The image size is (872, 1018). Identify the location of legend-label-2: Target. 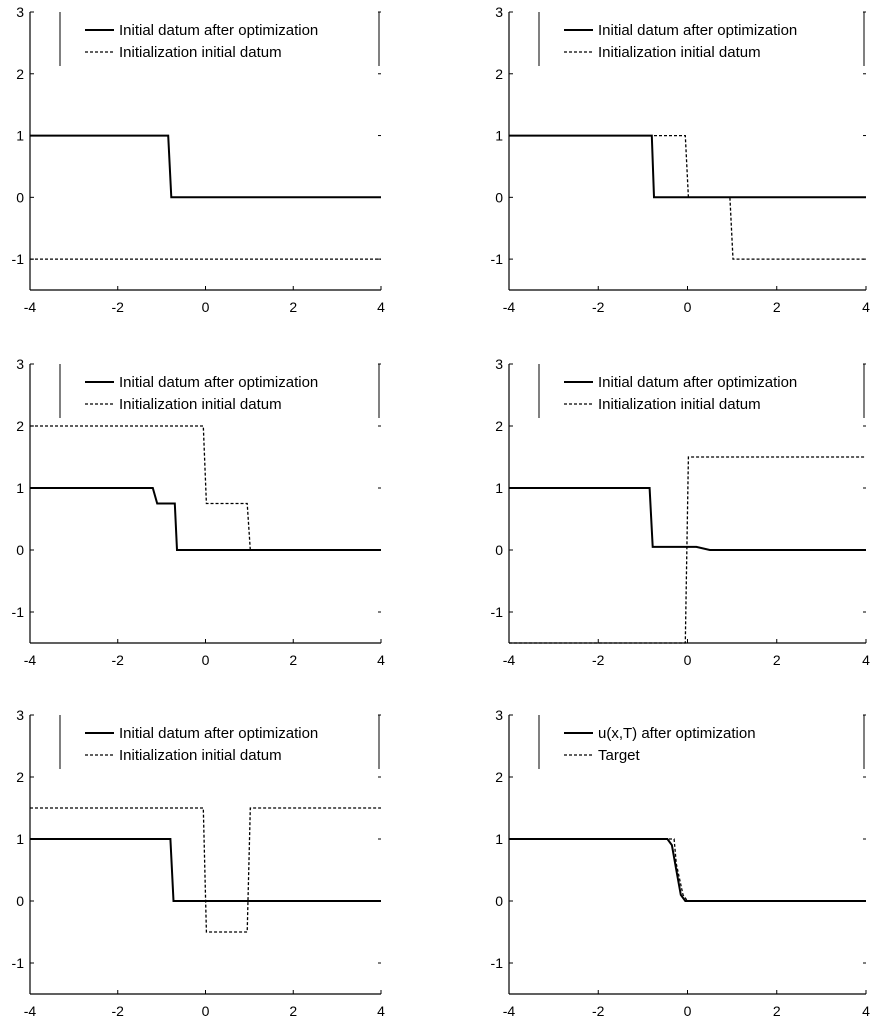
(619, 755).